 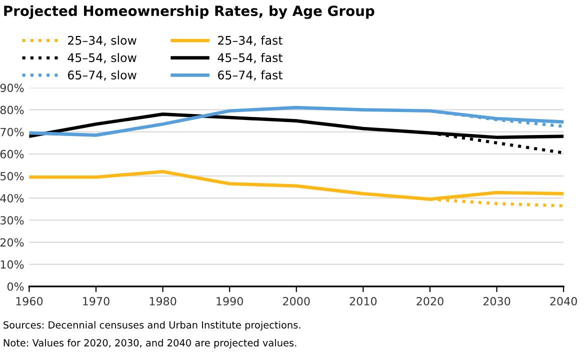 I want to click on source-note: Sources: Decennial censuses and Urban Institute projections., so click(x=152, y=325).